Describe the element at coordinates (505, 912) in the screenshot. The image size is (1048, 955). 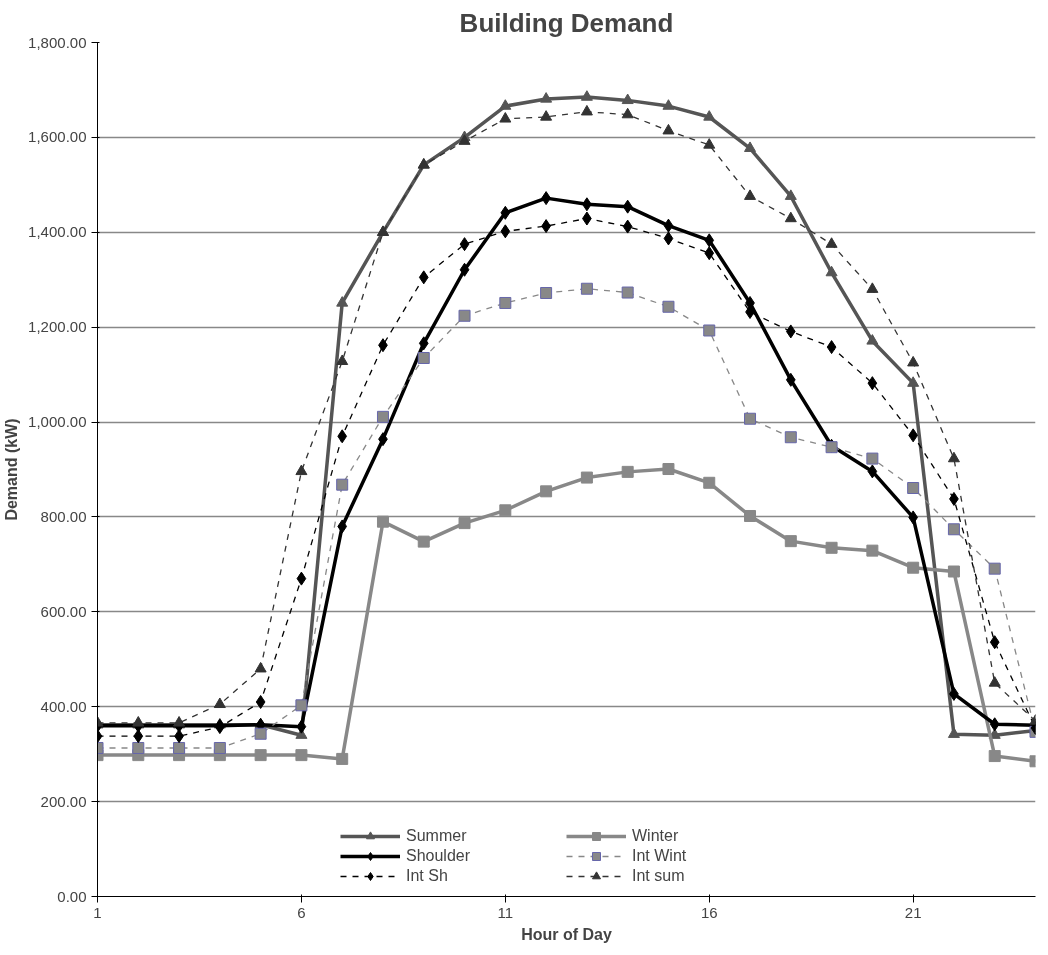
I see `x-tick-label: 11` at that location.